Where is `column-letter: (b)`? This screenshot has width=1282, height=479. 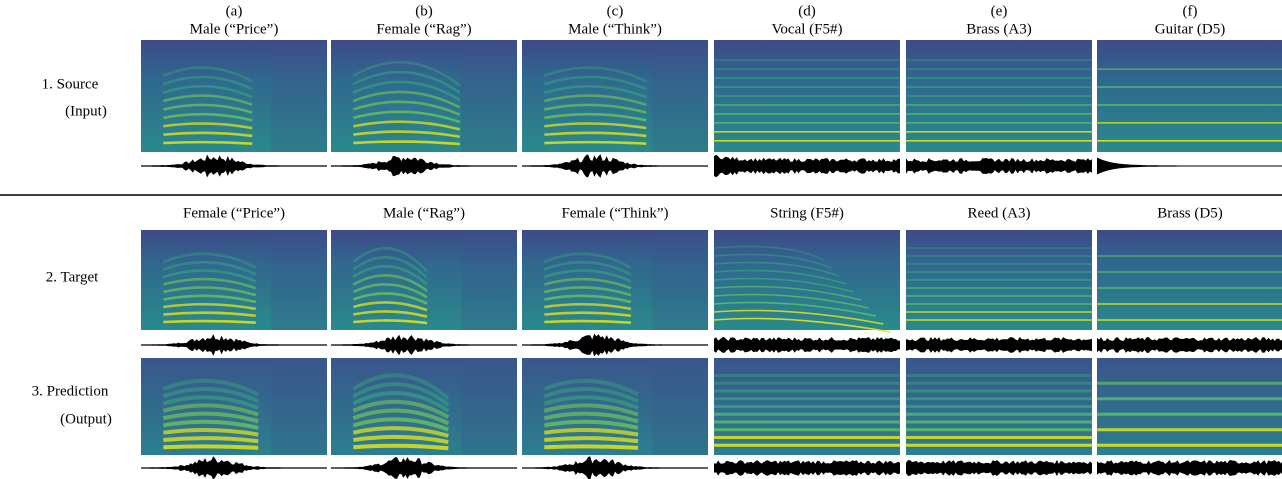
column-letter: (b) is located at coordinates (424, 11).